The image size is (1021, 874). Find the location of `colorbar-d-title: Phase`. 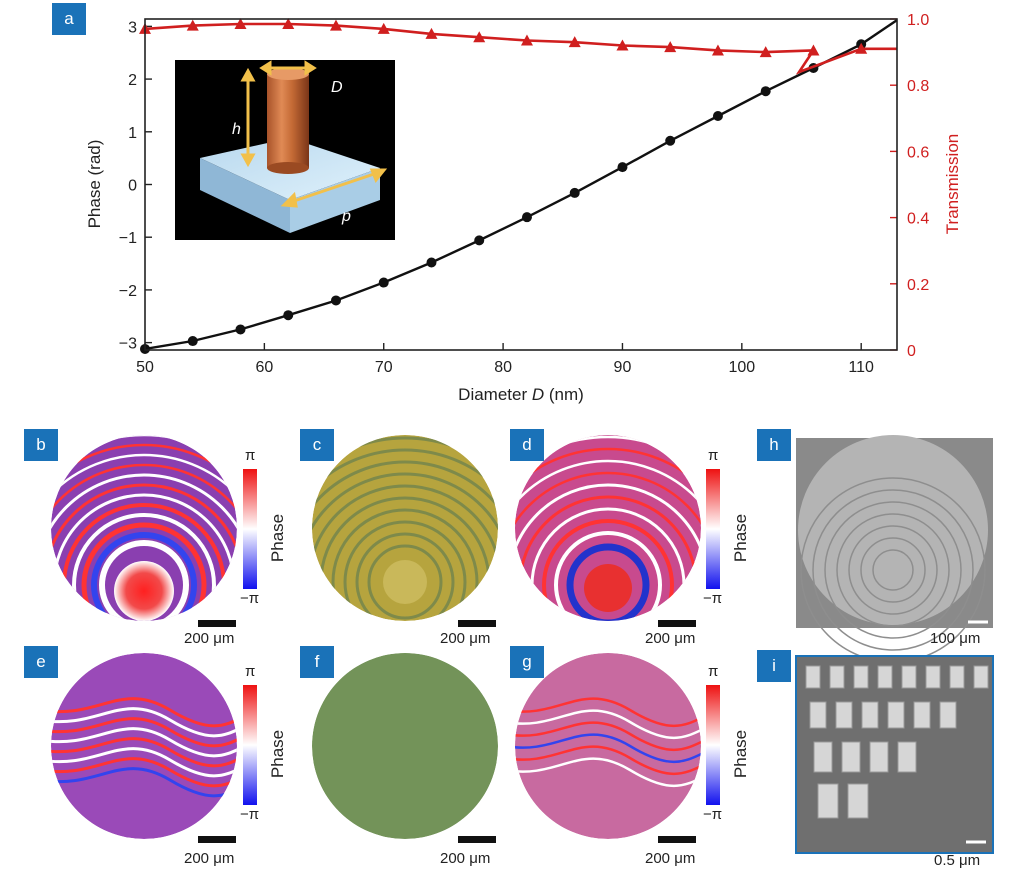

colorbar-d-title: Phase is located at coordinates (741, 538).